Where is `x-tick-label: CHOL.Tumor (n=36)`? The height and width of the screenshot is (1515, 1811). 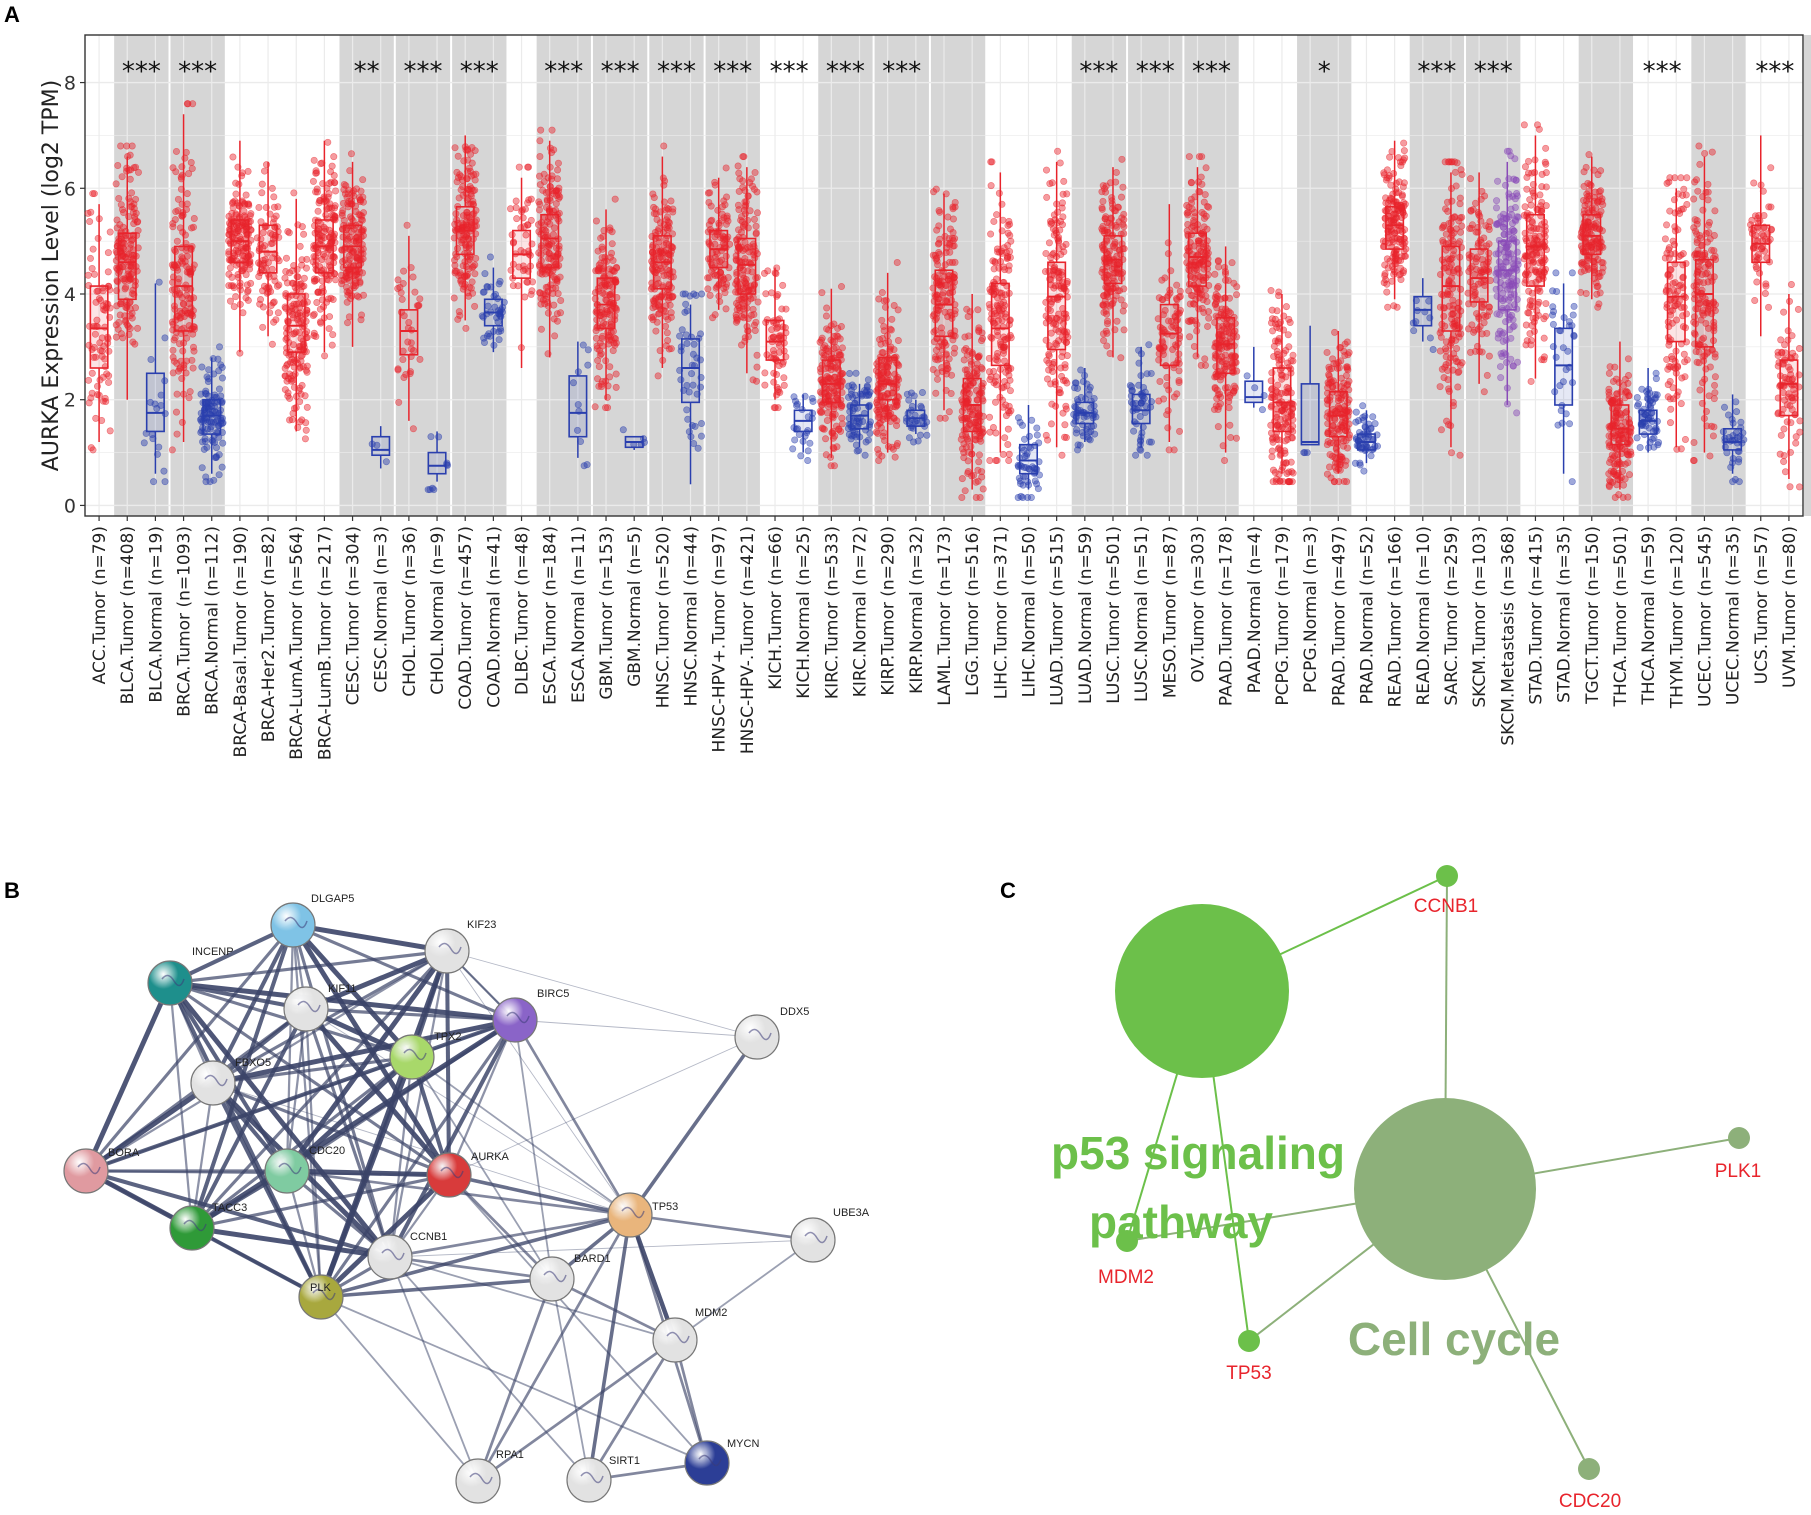 x-tick-label: CHOL.Tumor (n=36) is located at coordinates (410, 611).